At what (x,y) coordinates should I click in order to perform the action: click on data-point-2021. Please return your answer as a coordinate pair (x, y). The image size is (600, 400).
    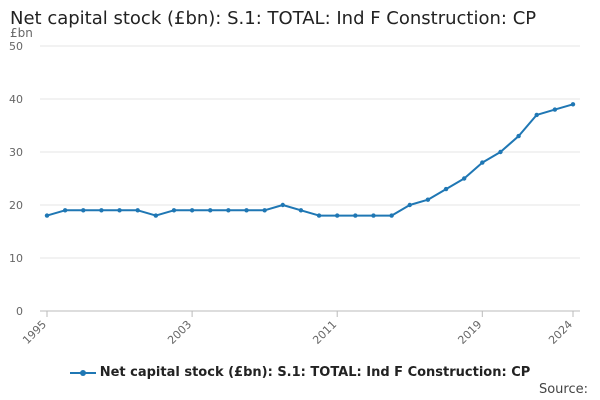
    Looking at the image, I should click on (518, 136).